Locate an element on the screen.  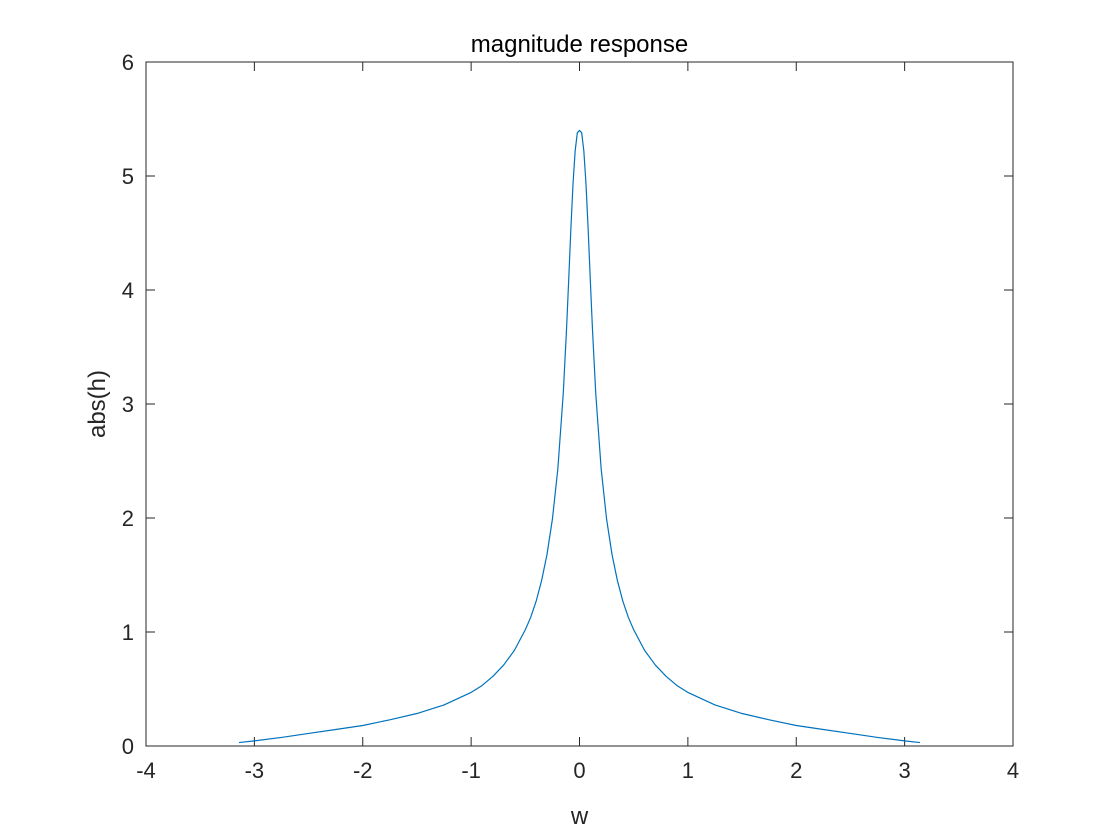
x-tick-label: -4 is located at coordinates (146, 770).